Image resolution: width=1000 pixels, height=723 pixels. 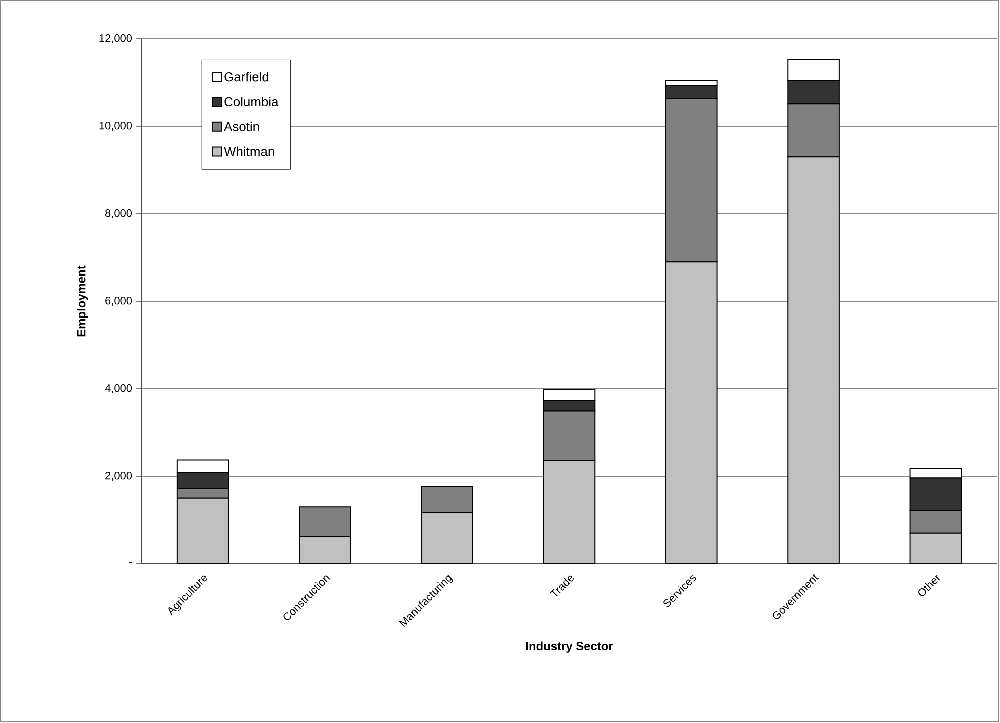 I want to click on x-axis-title: Industry Sector, so click(x=570, y=647).